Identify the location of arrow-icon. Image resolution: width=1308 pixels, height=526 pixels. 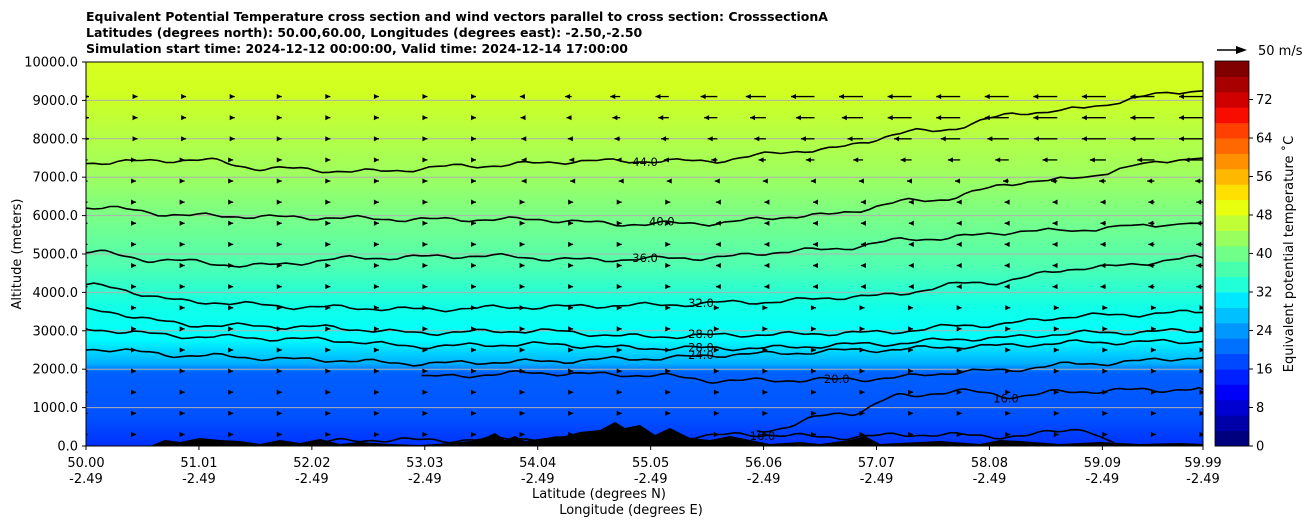
(1241, 50).